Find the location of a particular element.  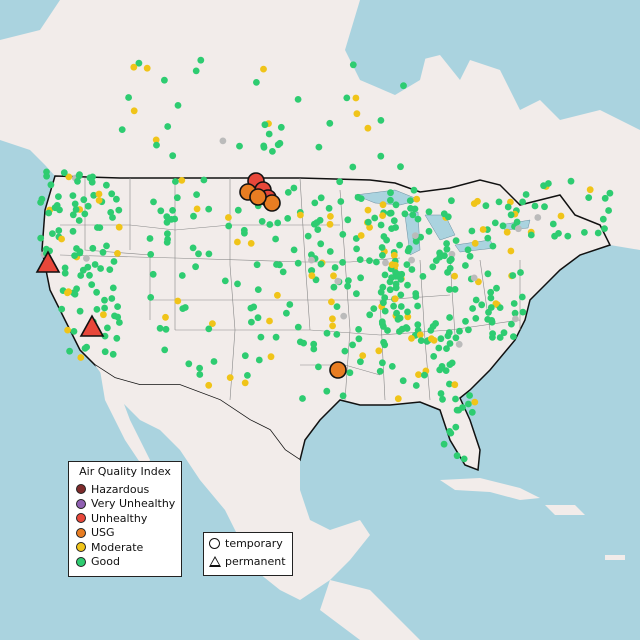

temporary-monitor-marker is located at coordinates (258, 197).